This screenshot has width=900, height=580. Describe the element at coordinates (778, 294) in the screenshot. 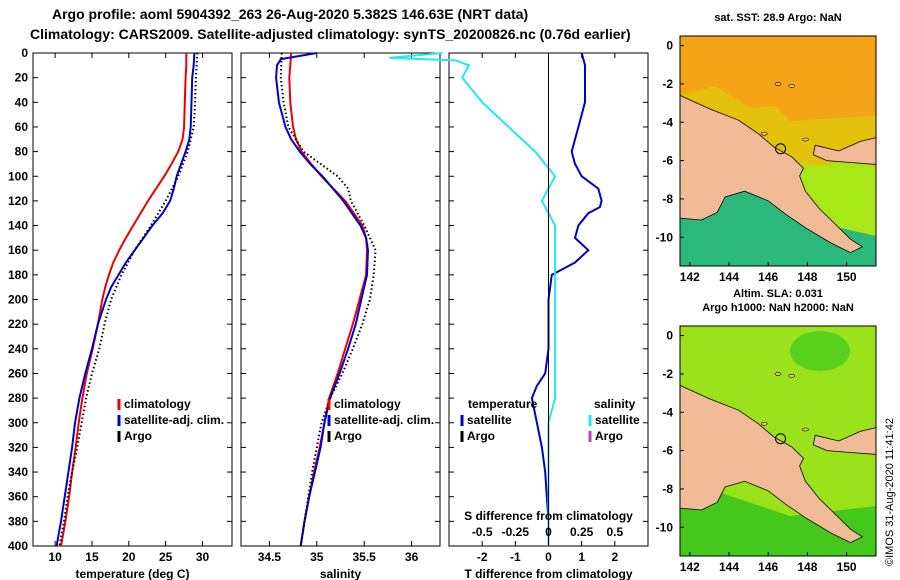

I see `sla-map-title-1: Altim. SLA: 0.031` at that location.